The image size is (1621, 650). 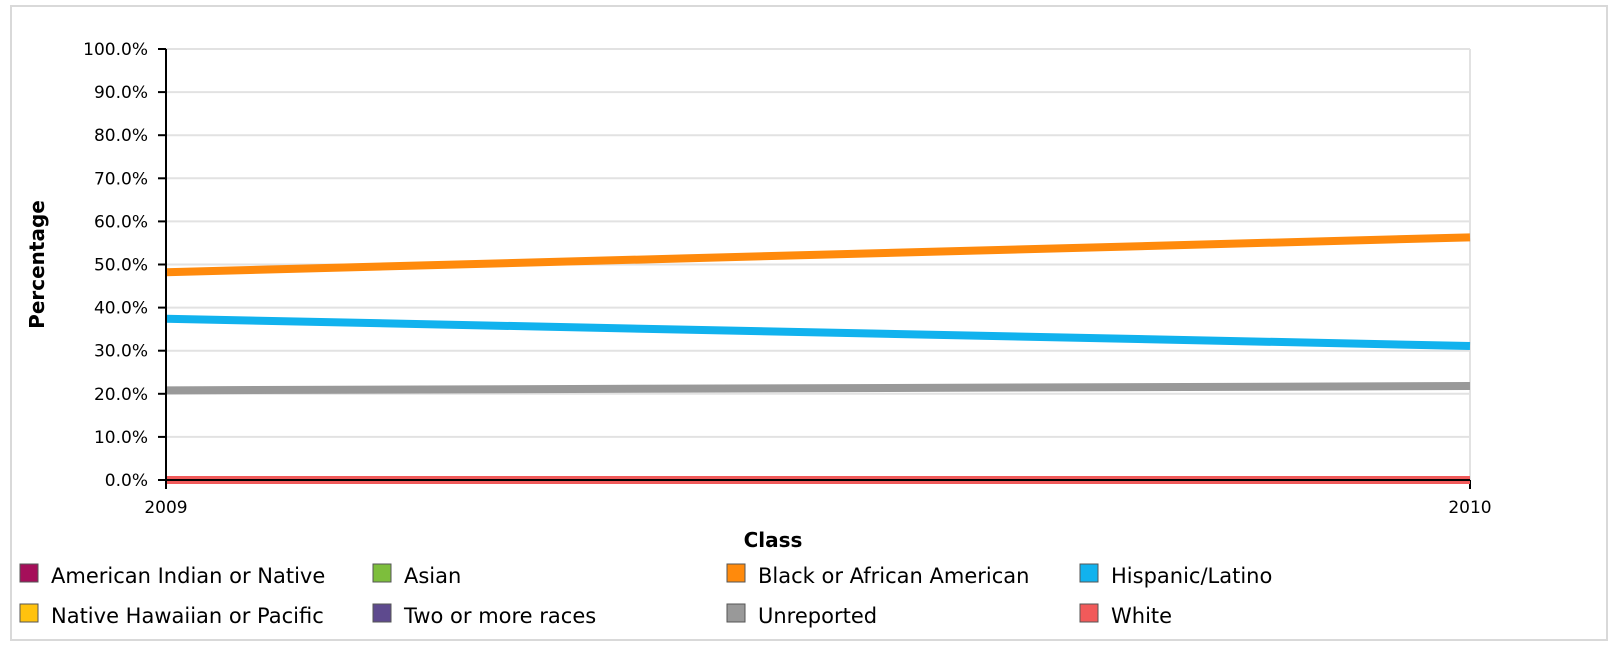 I want to click on legend-item-hispanic-latino: Hispanic/Latino, so click(x=1175, y=575).